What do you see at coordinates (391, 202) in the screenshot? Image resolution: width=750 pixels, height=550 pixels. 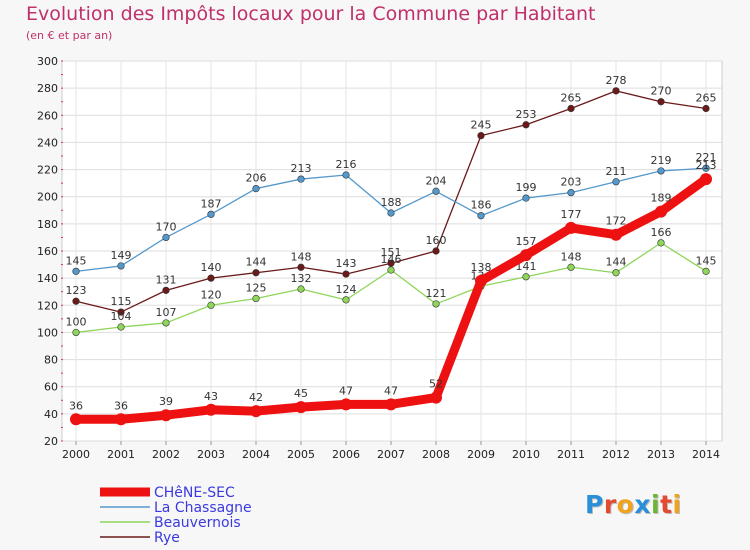 I see `data-label: 188` at bounding box center [391, 202].